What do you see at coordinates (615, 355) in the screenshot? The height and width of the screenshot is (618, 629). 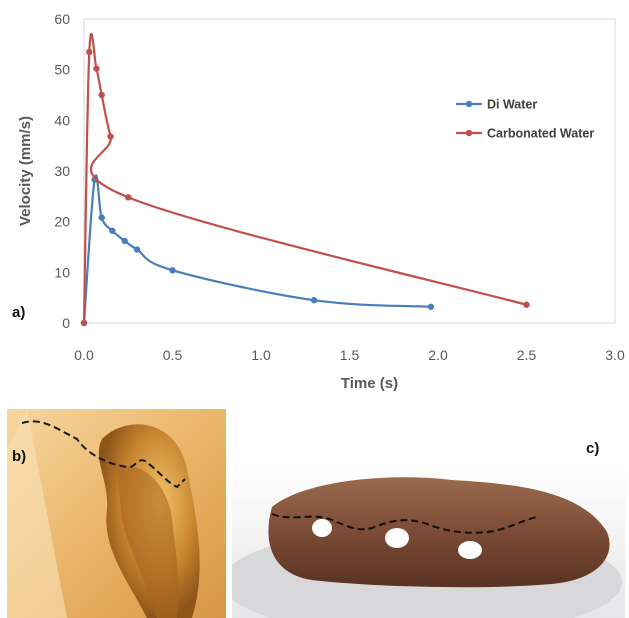 I see `x-tick-label: 3.0` at bounding box center [615, 355].